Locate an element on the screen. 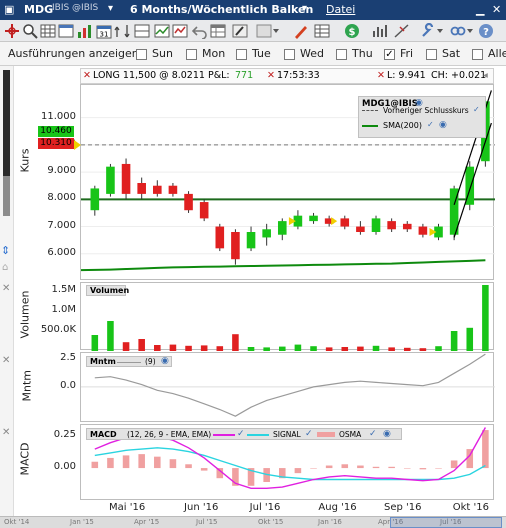 This screenshot has height=528, width=506. checkbox-thu is located at coordinates (341, 54).